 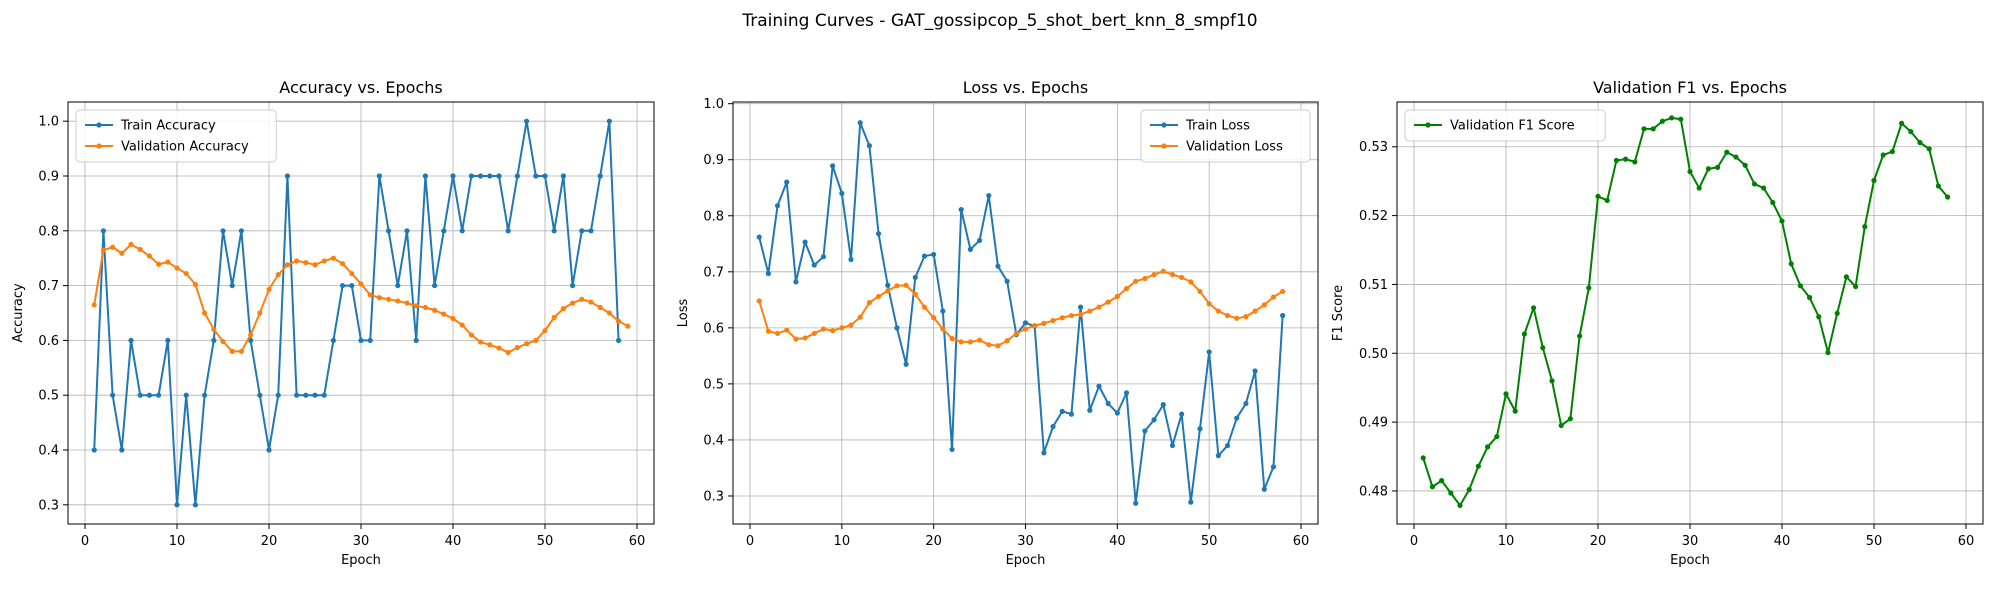 What do you see at coordinates (48, 396) in the screenshot?
I see `y-tick-label: 0.5` at bounding box center [48, 396].